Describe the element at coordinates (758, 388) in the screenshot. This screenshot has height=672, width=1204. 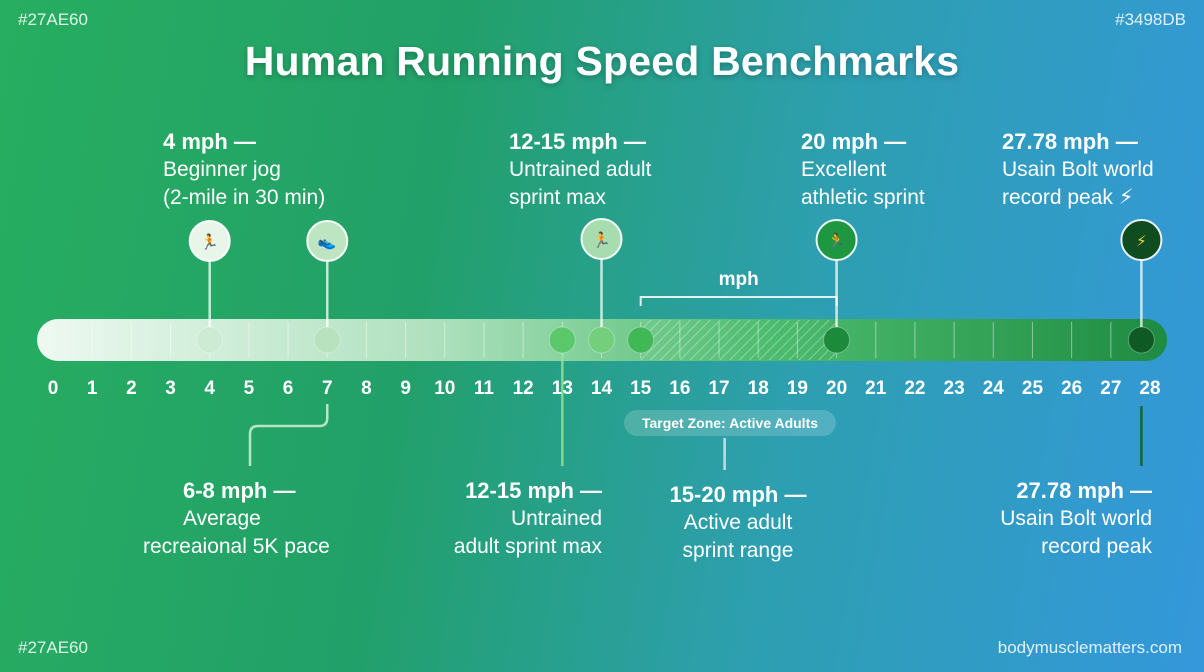
I see `tick-label: 18` at that location.